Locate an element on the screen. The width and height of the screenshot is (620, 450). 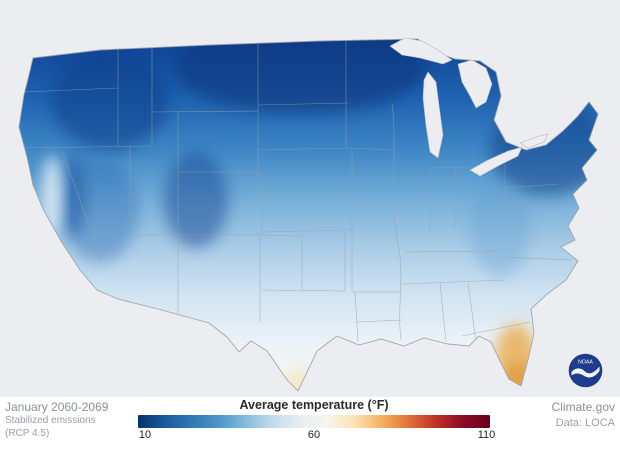
noaa-logo-text: NOAA is located at coordinates (585, 363).